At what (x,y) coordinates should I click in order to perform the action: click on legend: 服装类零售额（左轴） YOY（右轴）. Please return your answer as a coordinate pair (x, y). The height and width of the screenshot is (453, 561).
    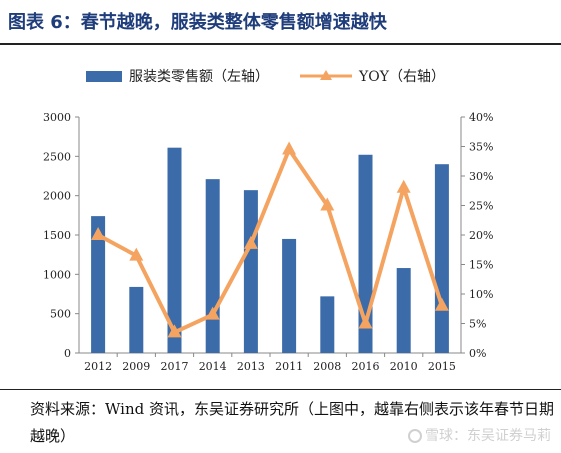
    Looking at the image, I should click on (265, 77).